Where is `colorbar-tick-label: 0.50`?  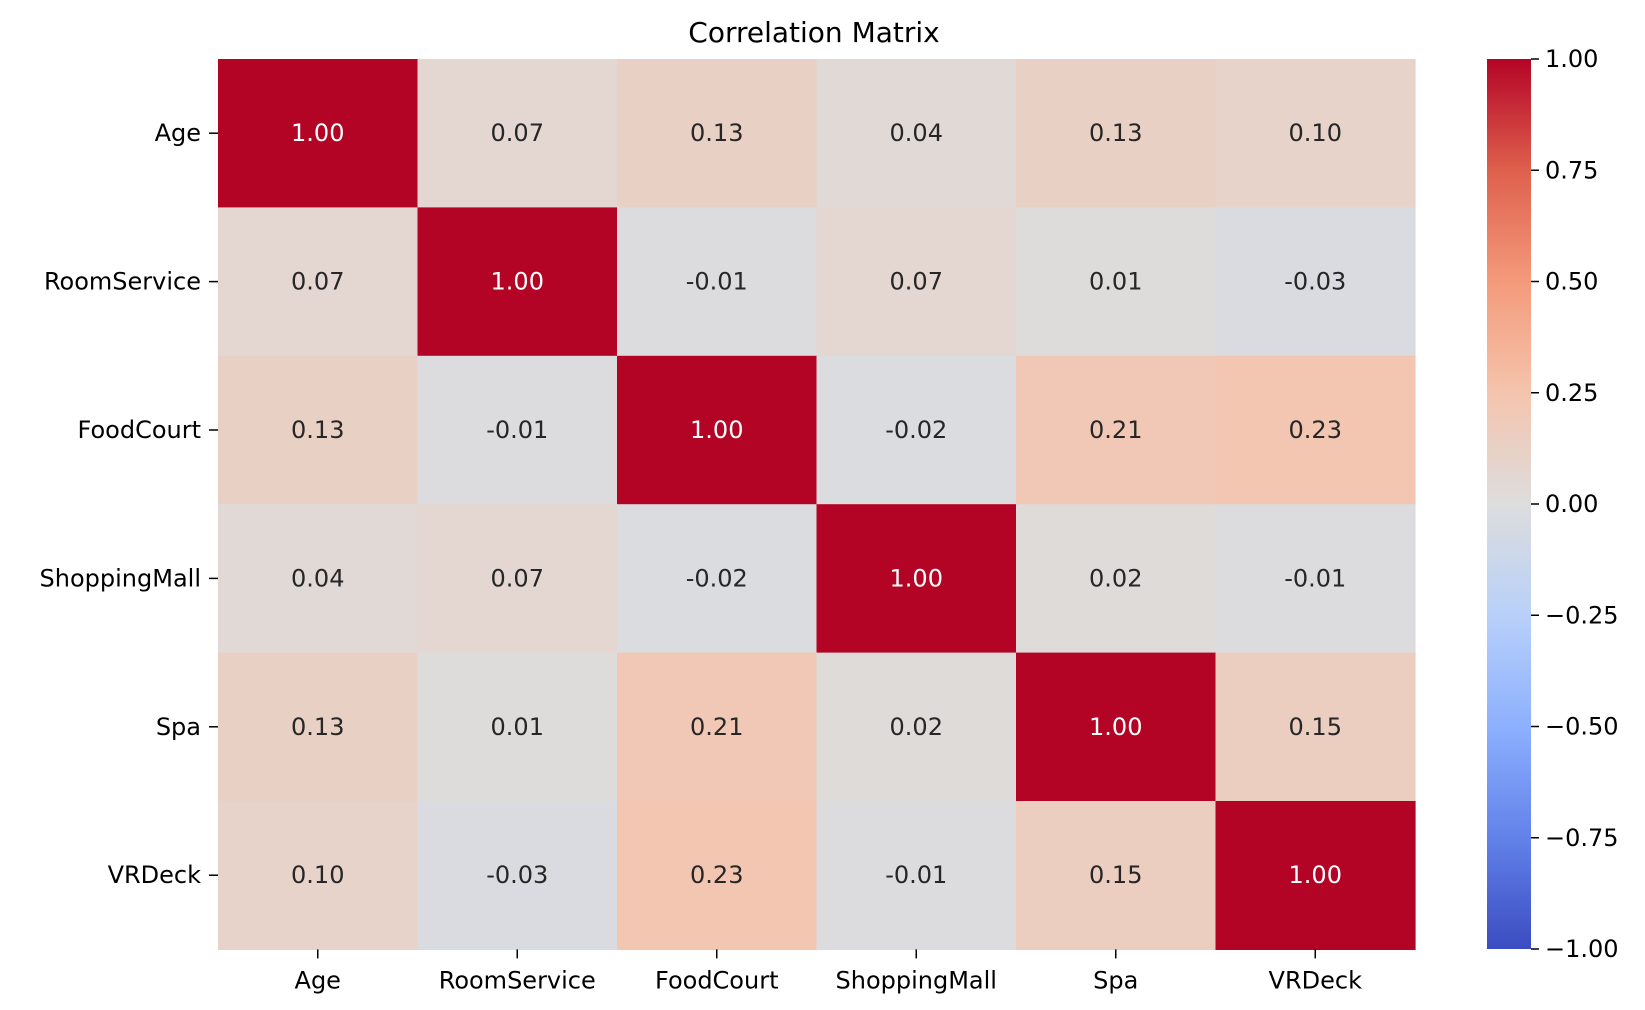 colorbar-tick-label: 0.50 is located at coordinates (1571, 282).